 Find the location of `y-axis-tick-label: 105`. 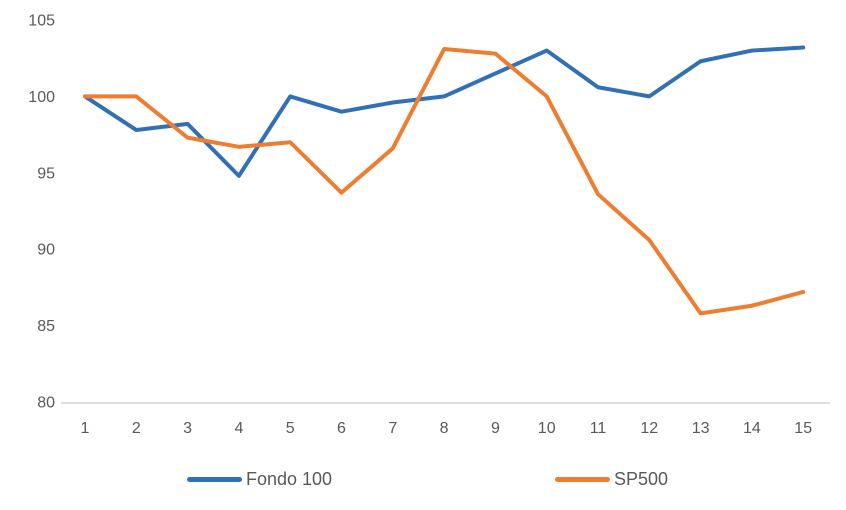

y-axis-tick-label: 105 is located at coordinates (41, 21).